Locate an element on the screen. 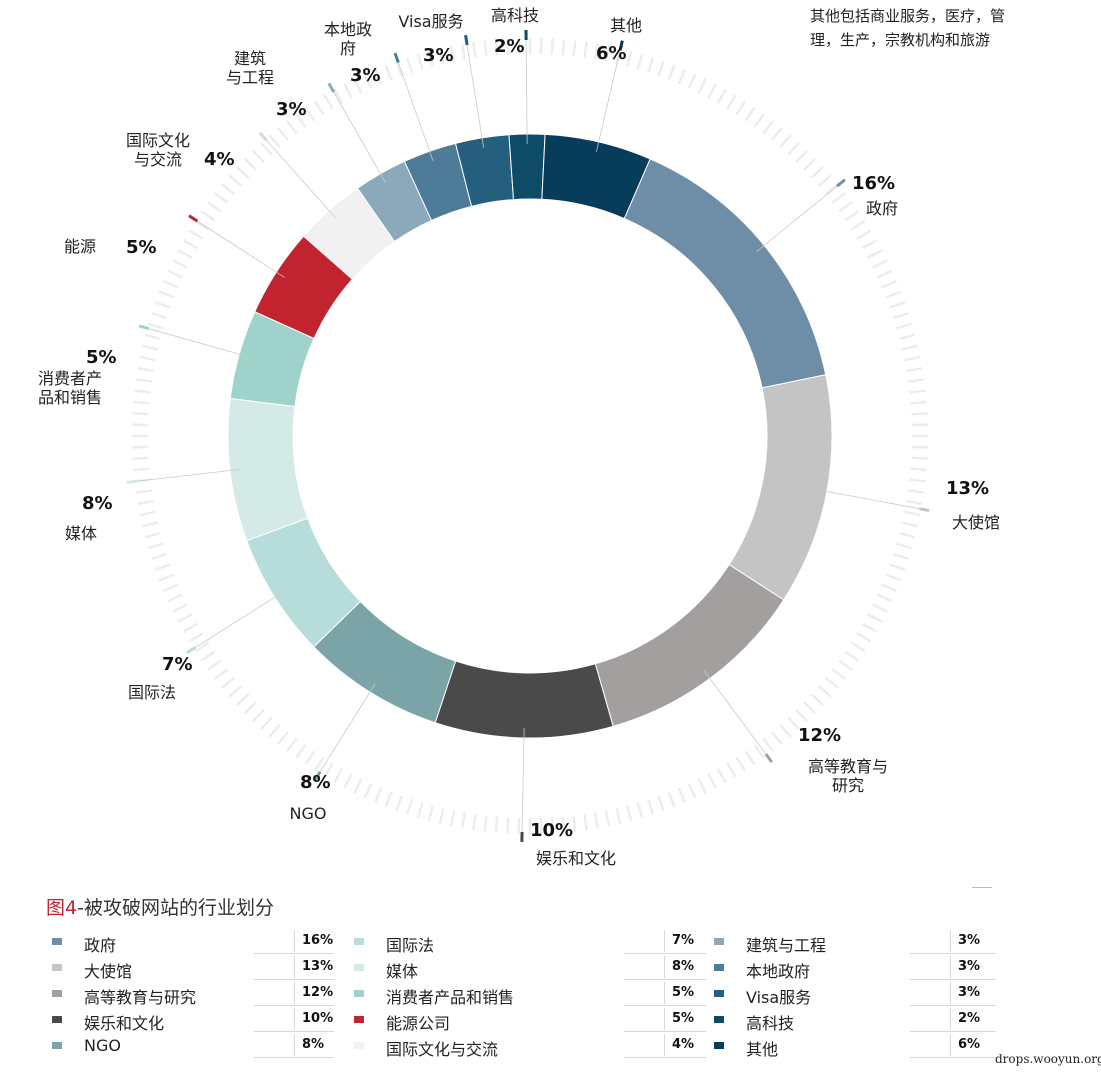 This screenshot has height=1072, width=1101. slice-pct-label: 6% is located at coordinates (611, 53).